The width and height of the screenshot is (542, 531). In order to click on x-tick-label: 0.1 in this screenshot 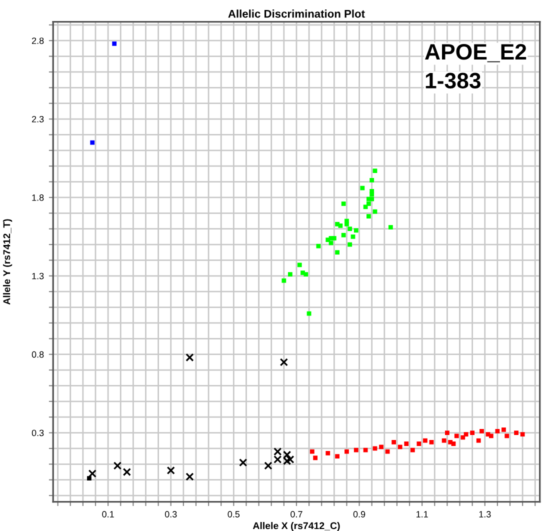, I will do `click(108, 514)`.